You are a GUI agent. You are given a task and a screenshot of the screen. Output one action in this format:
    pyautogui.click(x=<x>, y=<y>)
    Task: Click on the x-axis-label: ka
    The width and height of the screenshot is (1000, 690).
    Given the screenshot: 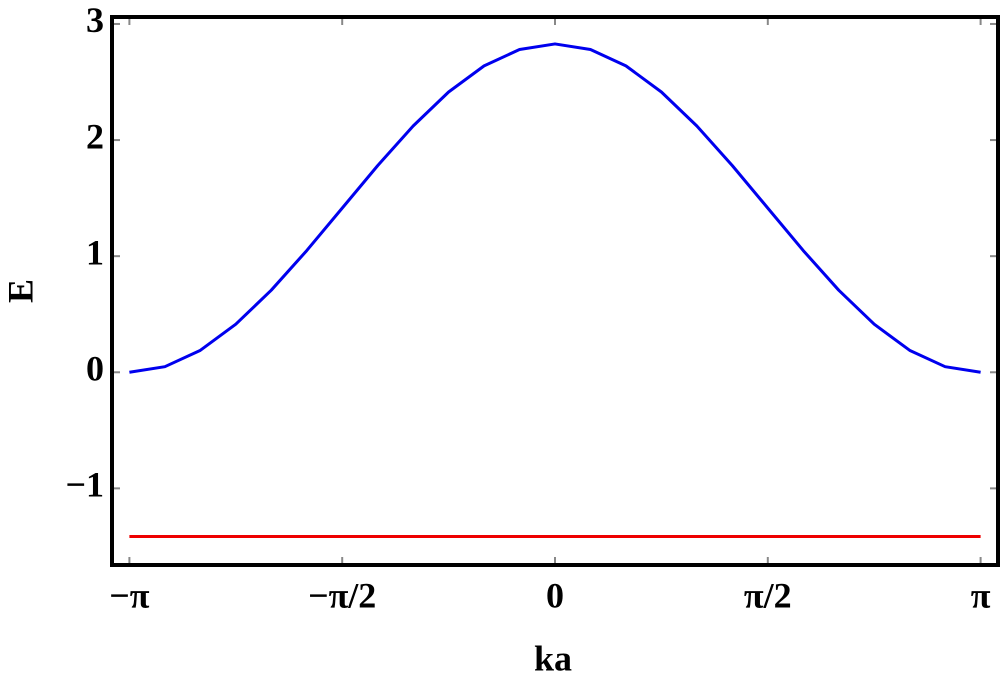 What is the action you would take?
    pyautogui.click(x=553, y=658)
    